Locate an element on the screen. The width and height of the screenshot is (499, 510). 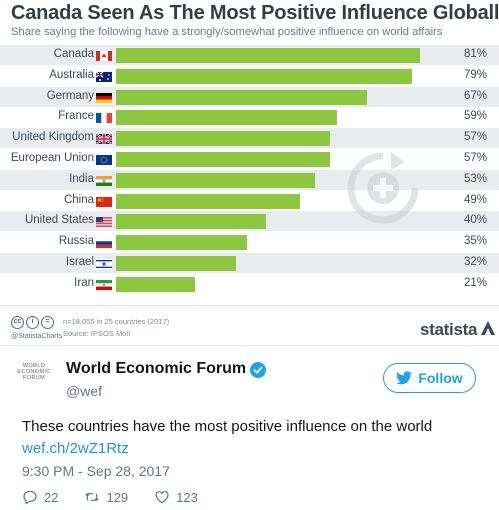
australia-flag-icon is located at coordinates (104, 76).